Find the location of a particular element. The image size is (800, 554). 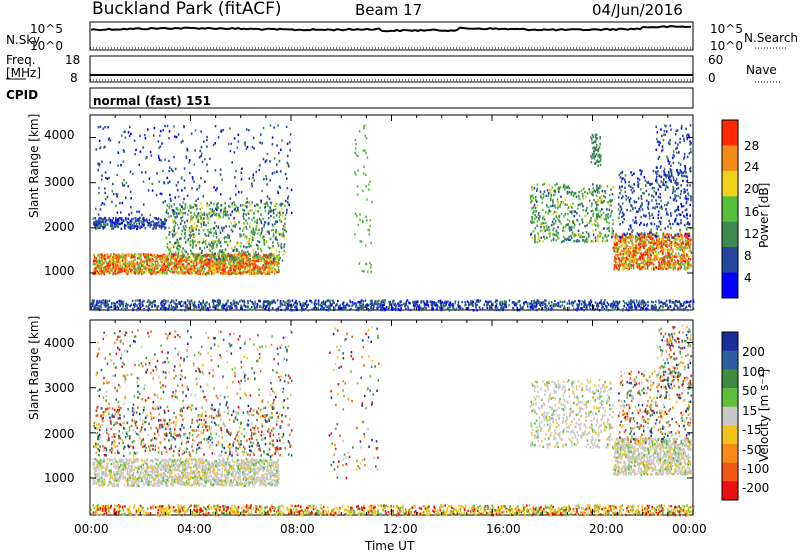

station-title: Buckland Park (fitACF) is located at coordinates (187, 9).